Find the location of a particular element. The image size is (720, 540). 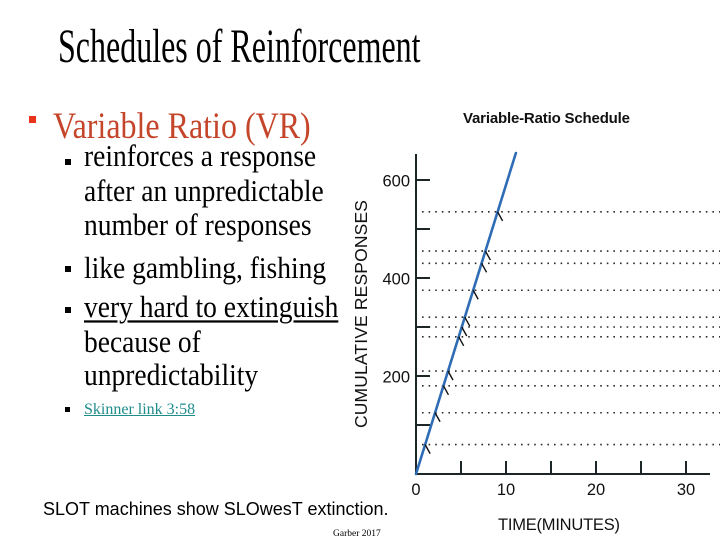

sub-bullet-extinction-line-1: very hard to extinguish is located at coordinates (211, 306).